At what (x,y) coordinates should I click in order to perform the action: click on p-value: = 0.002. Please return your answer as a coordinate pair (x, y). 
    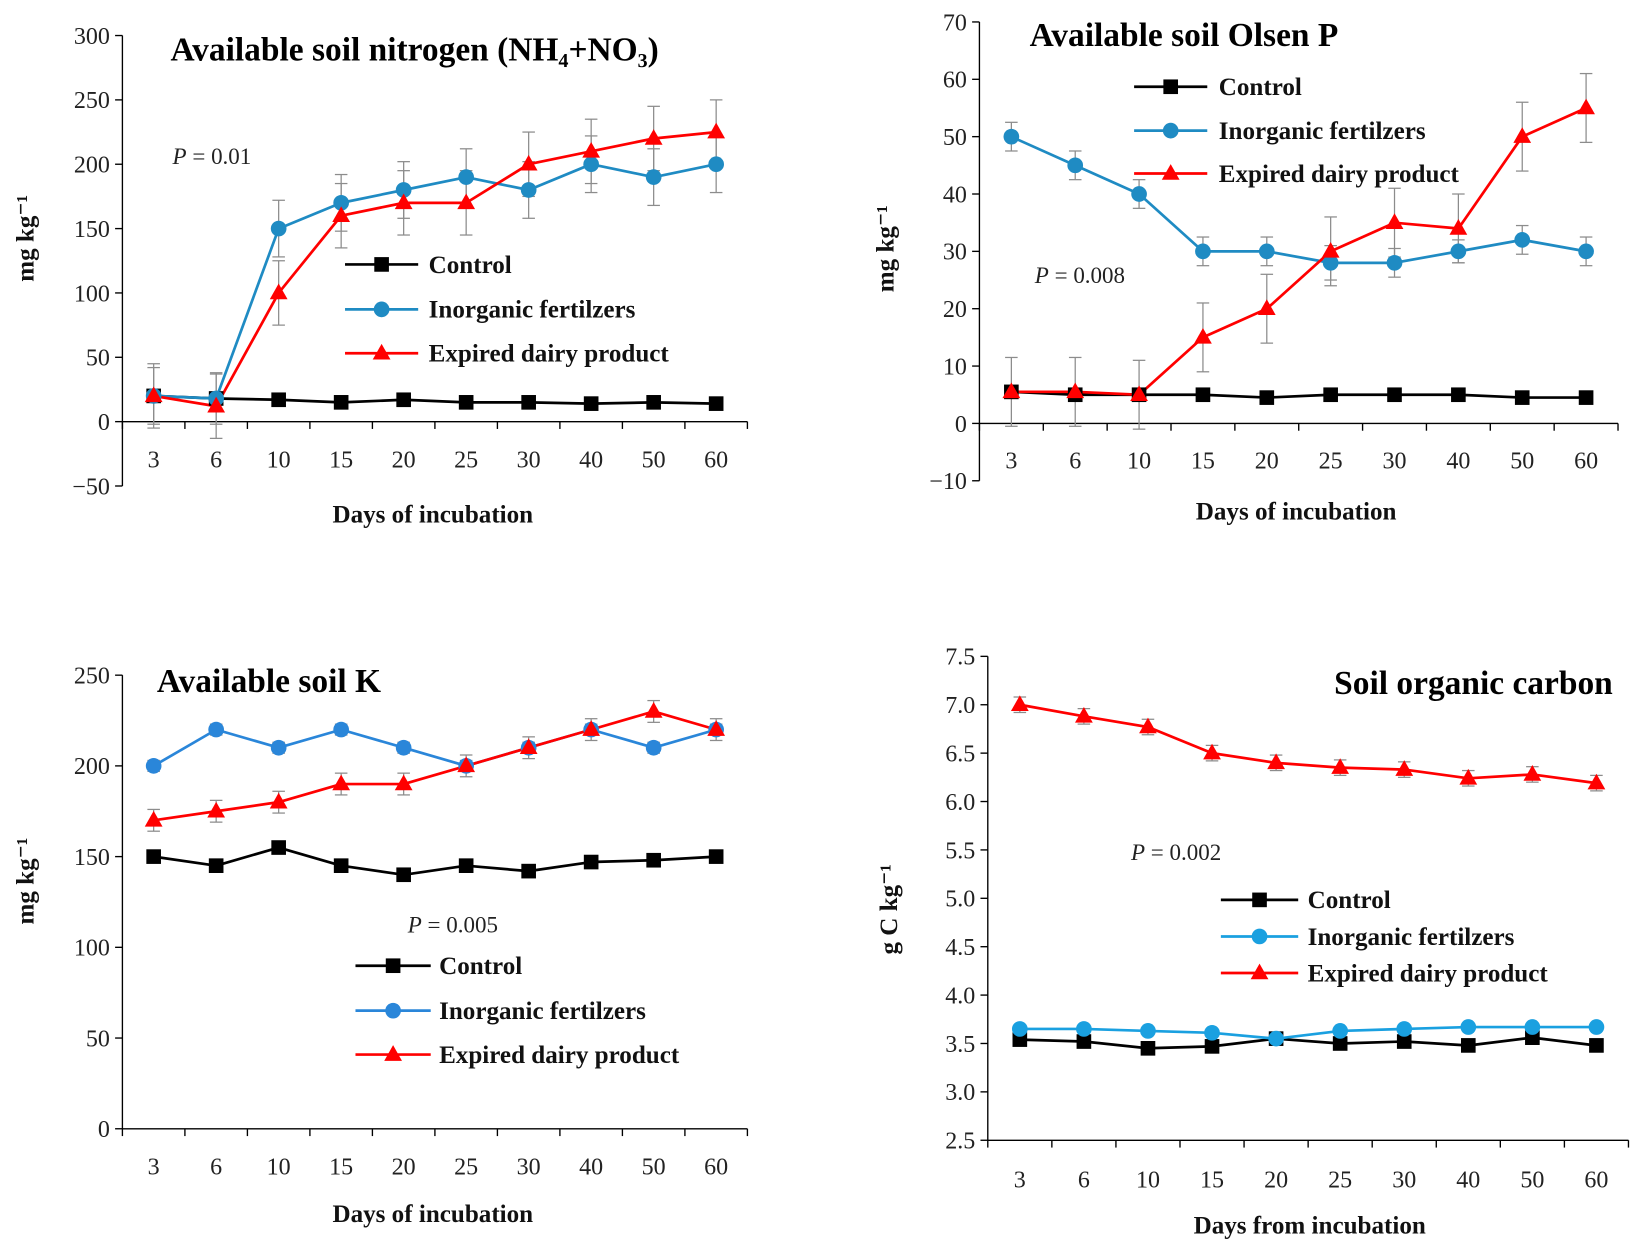
    Looking at the image, I should click on (1183, 852).